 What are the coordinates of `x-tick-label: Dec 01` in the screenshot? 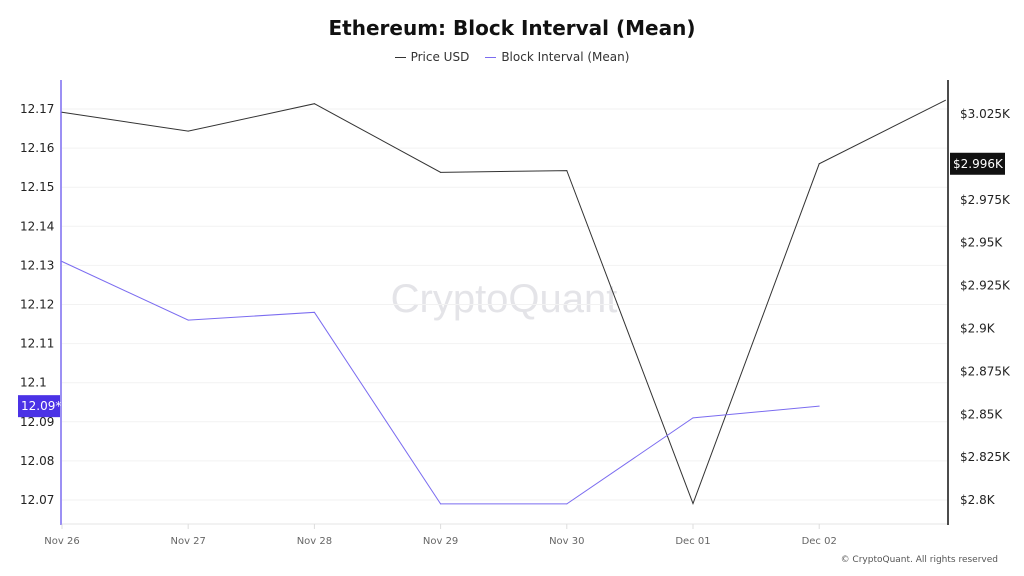 It's located at (692, 541).